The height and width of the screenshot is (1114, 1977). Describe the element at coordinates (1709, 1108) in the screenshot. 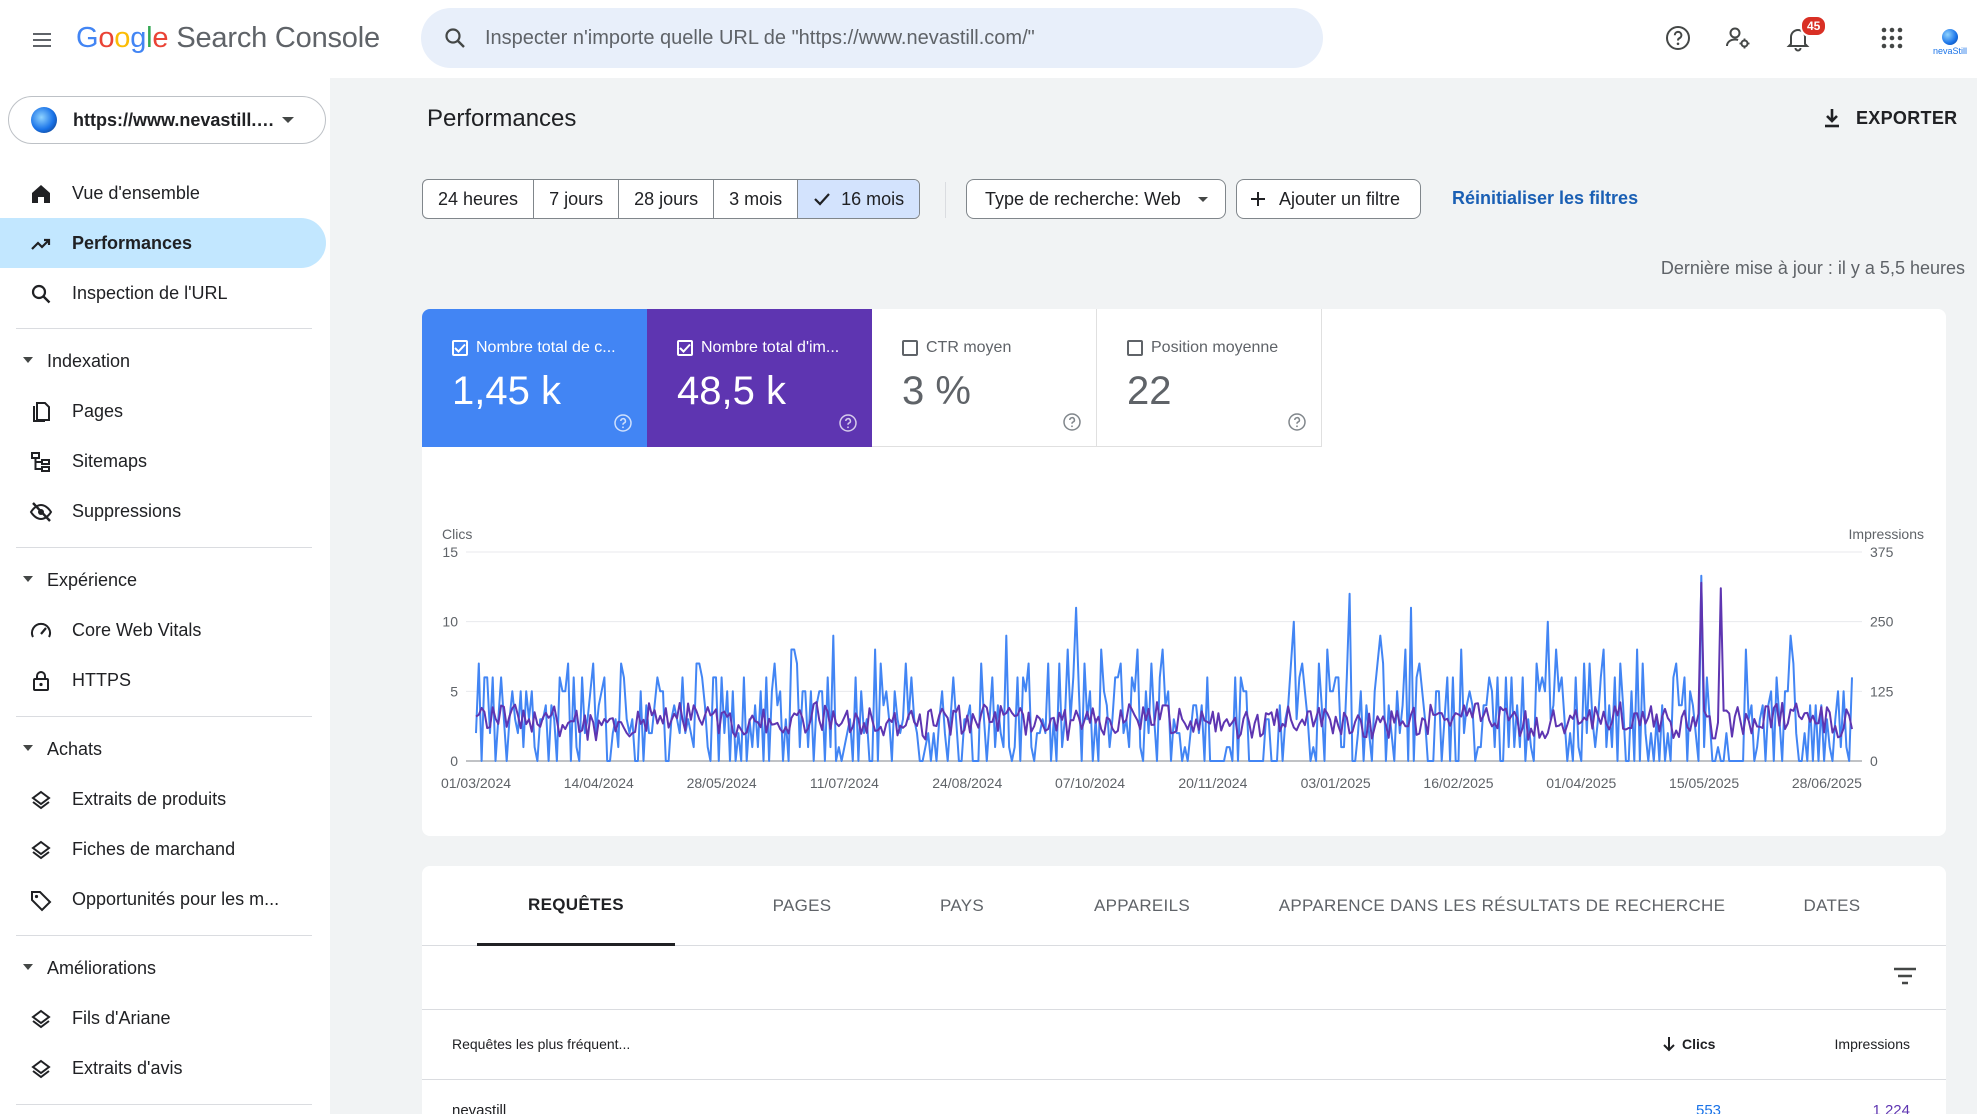

I see `table-cell-clicks: 553` at that location.